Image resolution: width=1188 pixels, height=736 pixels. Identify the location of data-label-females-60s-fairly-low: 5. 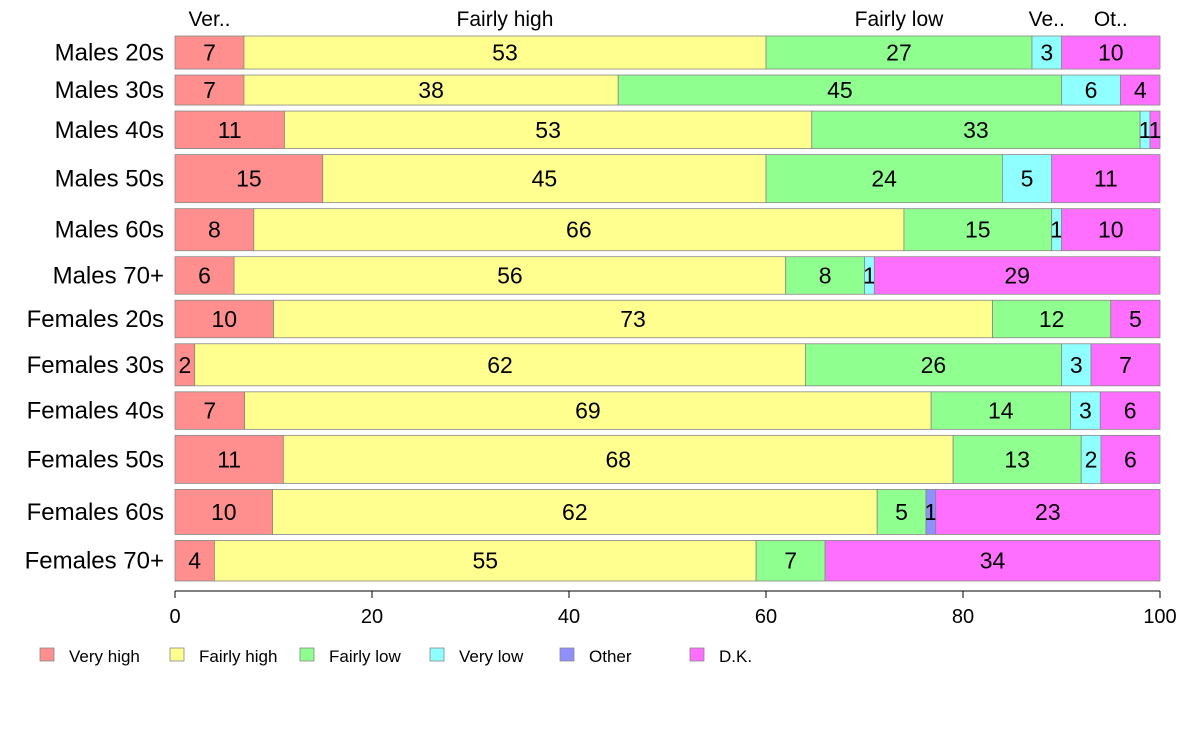
(901, 512).